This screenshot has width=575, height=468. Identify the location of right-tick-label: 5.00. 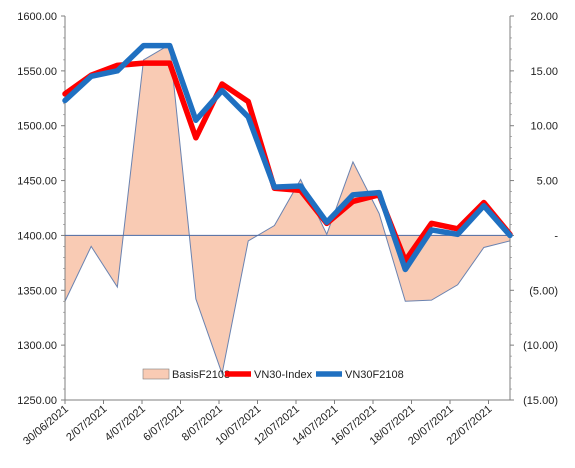
(547, 182).